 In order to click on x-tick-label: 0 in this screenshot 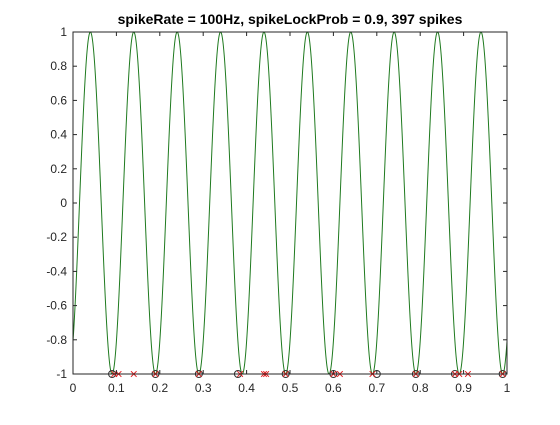, I will do `click(73, 388)`.